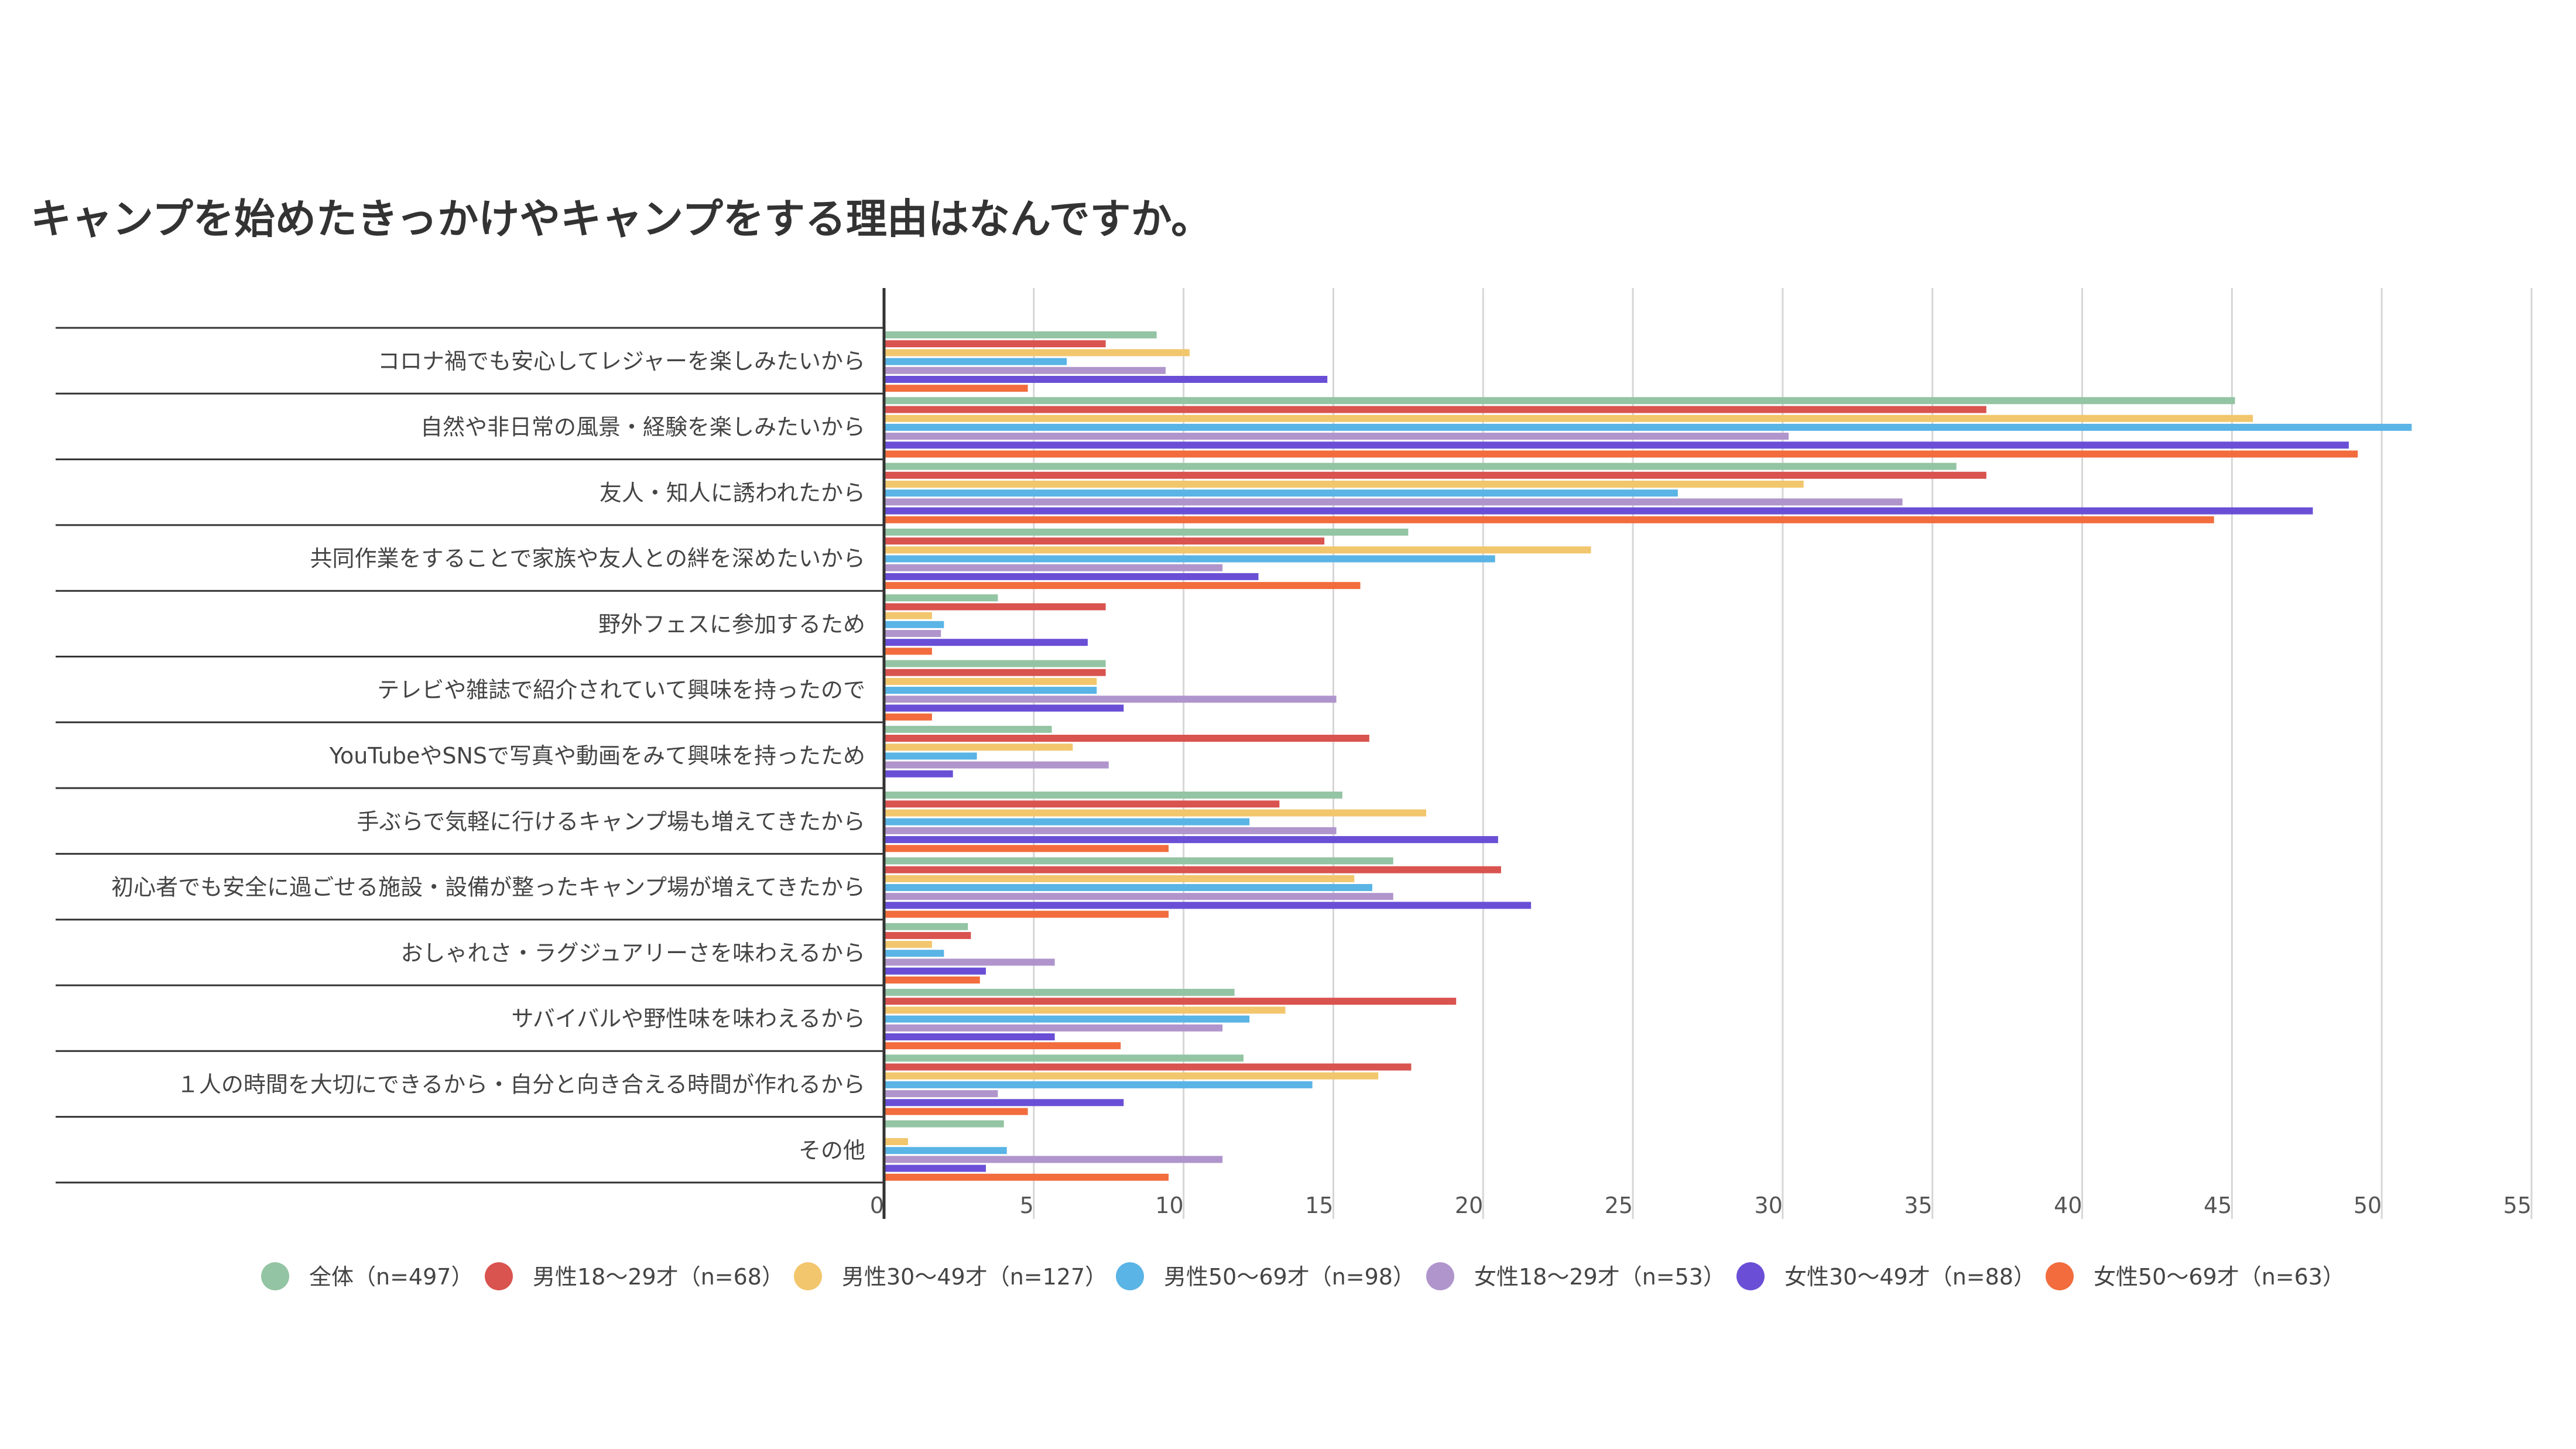 The height and width of the screenshot is (1449, 2576). Describe the element at coordinates (688, 1019) in the screenshot. I see `category-label: サバイバルや野性味を味わえるから` at that location.